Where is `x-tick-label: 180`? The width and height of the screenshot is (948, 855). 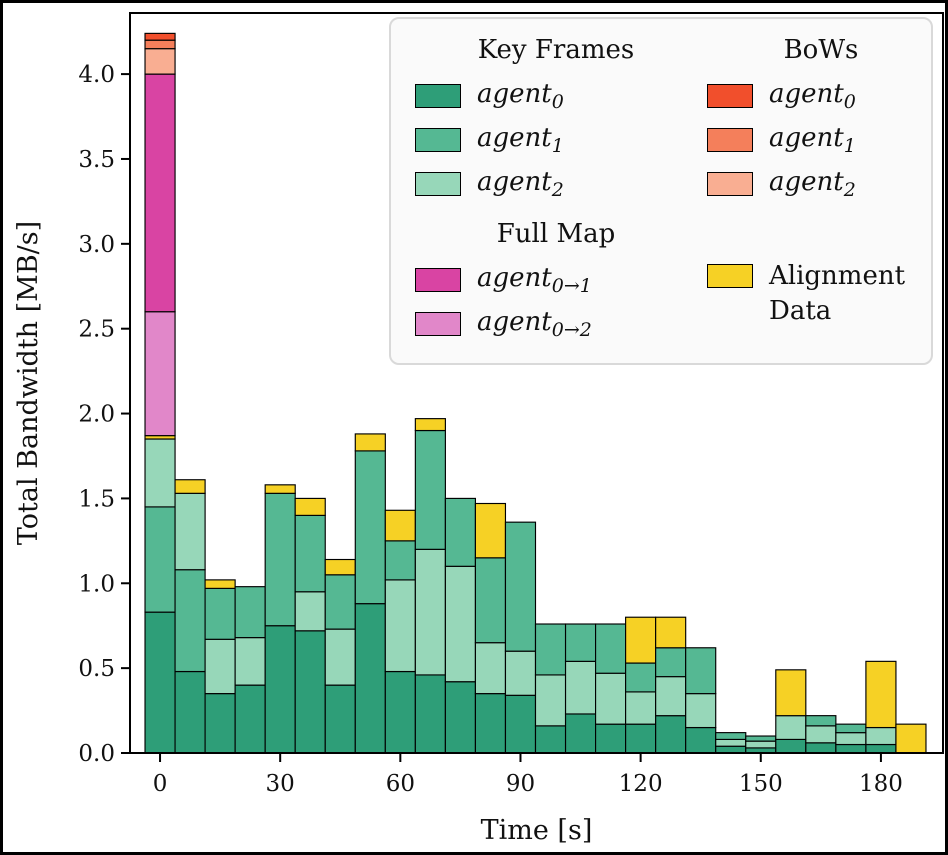
x-tick-label: 180 is located at coordinates (881, 784).